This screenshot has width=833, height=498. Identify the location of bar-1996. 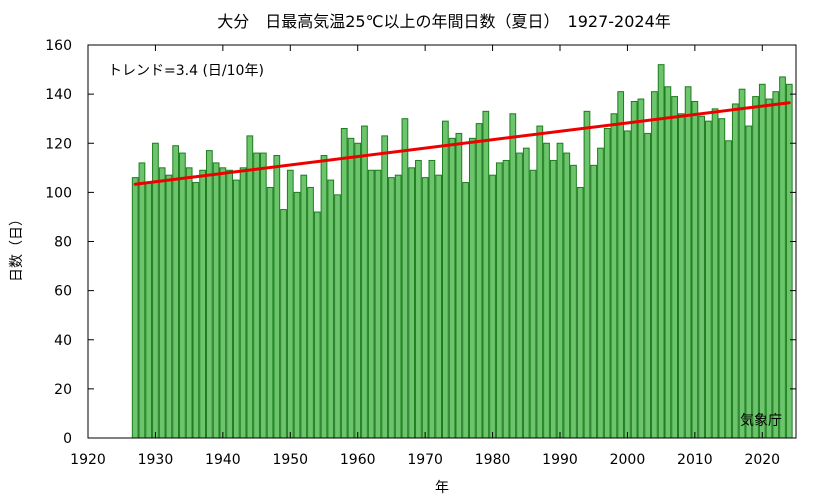
(600, 293).